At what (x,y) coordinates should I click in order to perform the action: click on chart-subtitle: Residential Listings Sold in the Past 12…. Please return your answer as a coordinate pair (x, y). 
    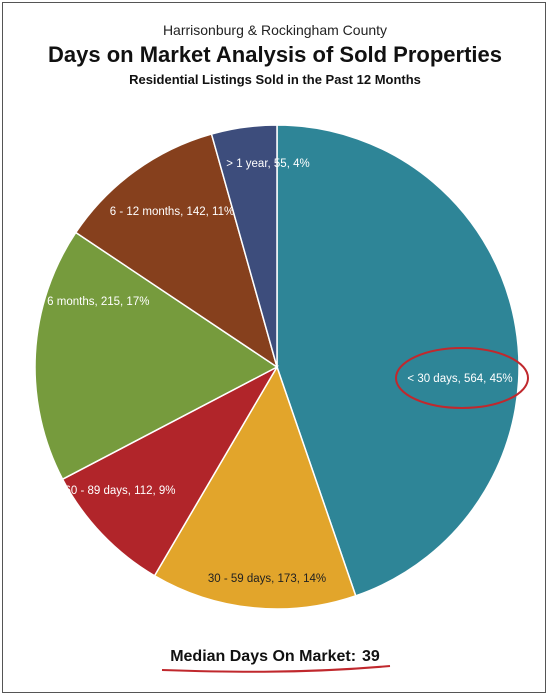
    Looking at the image, I should click on (275, 79).